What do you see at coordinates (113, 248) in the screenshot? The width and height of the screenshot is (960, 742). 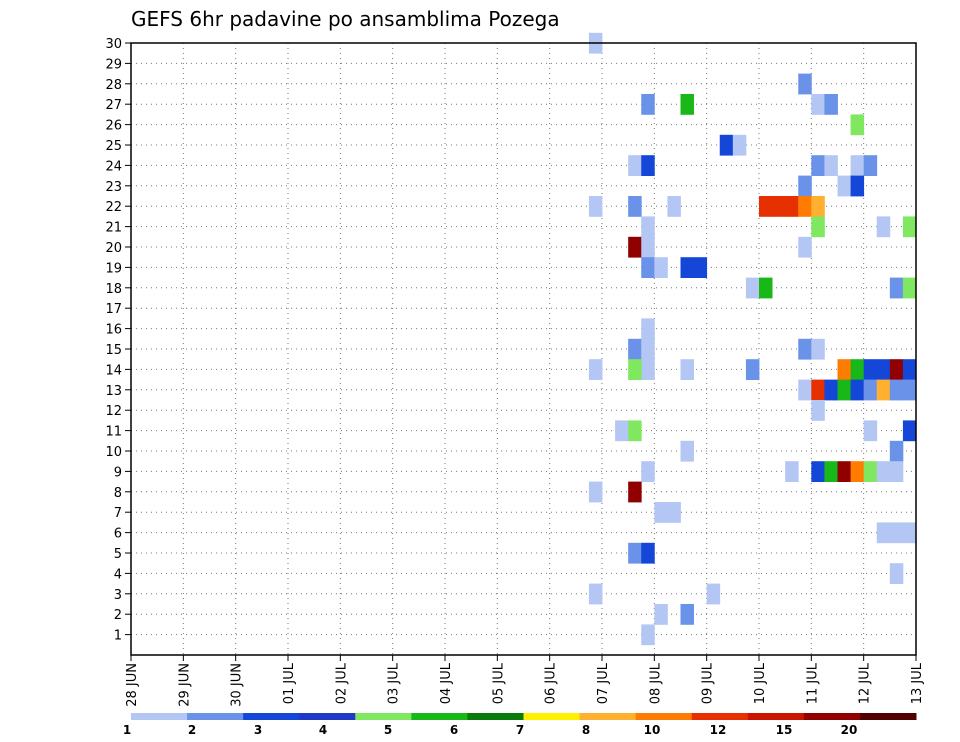 I see `y-tick-label: 20` at bounding box center [113, 248].